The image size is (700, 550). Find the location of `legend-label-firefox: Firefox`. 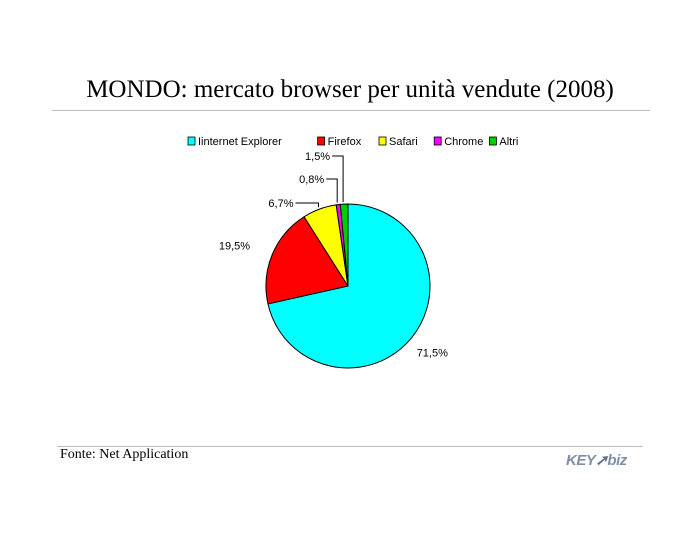

legend-label-firefox: Firefox is located at coordinates (345, 142).